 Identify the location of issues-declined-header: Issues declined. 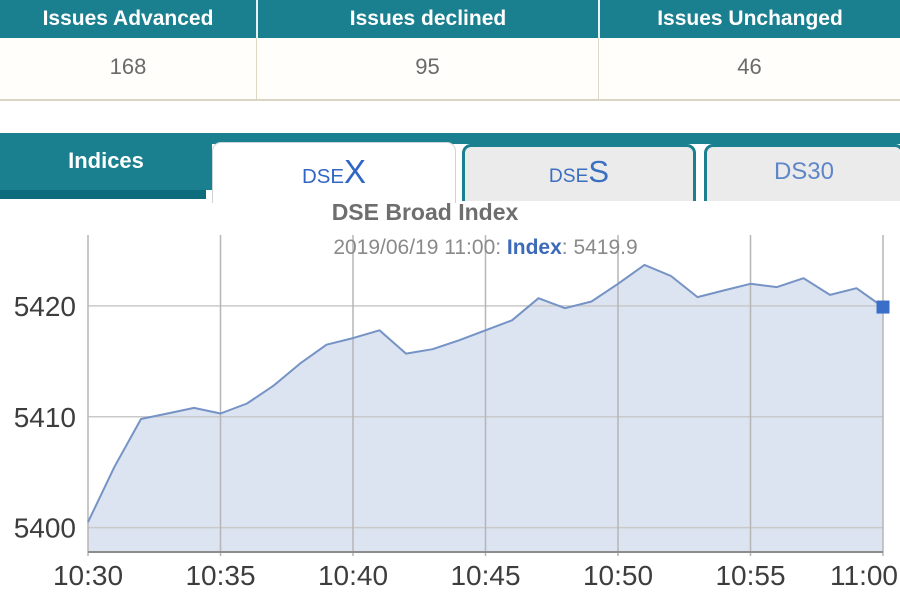
(427, 19).